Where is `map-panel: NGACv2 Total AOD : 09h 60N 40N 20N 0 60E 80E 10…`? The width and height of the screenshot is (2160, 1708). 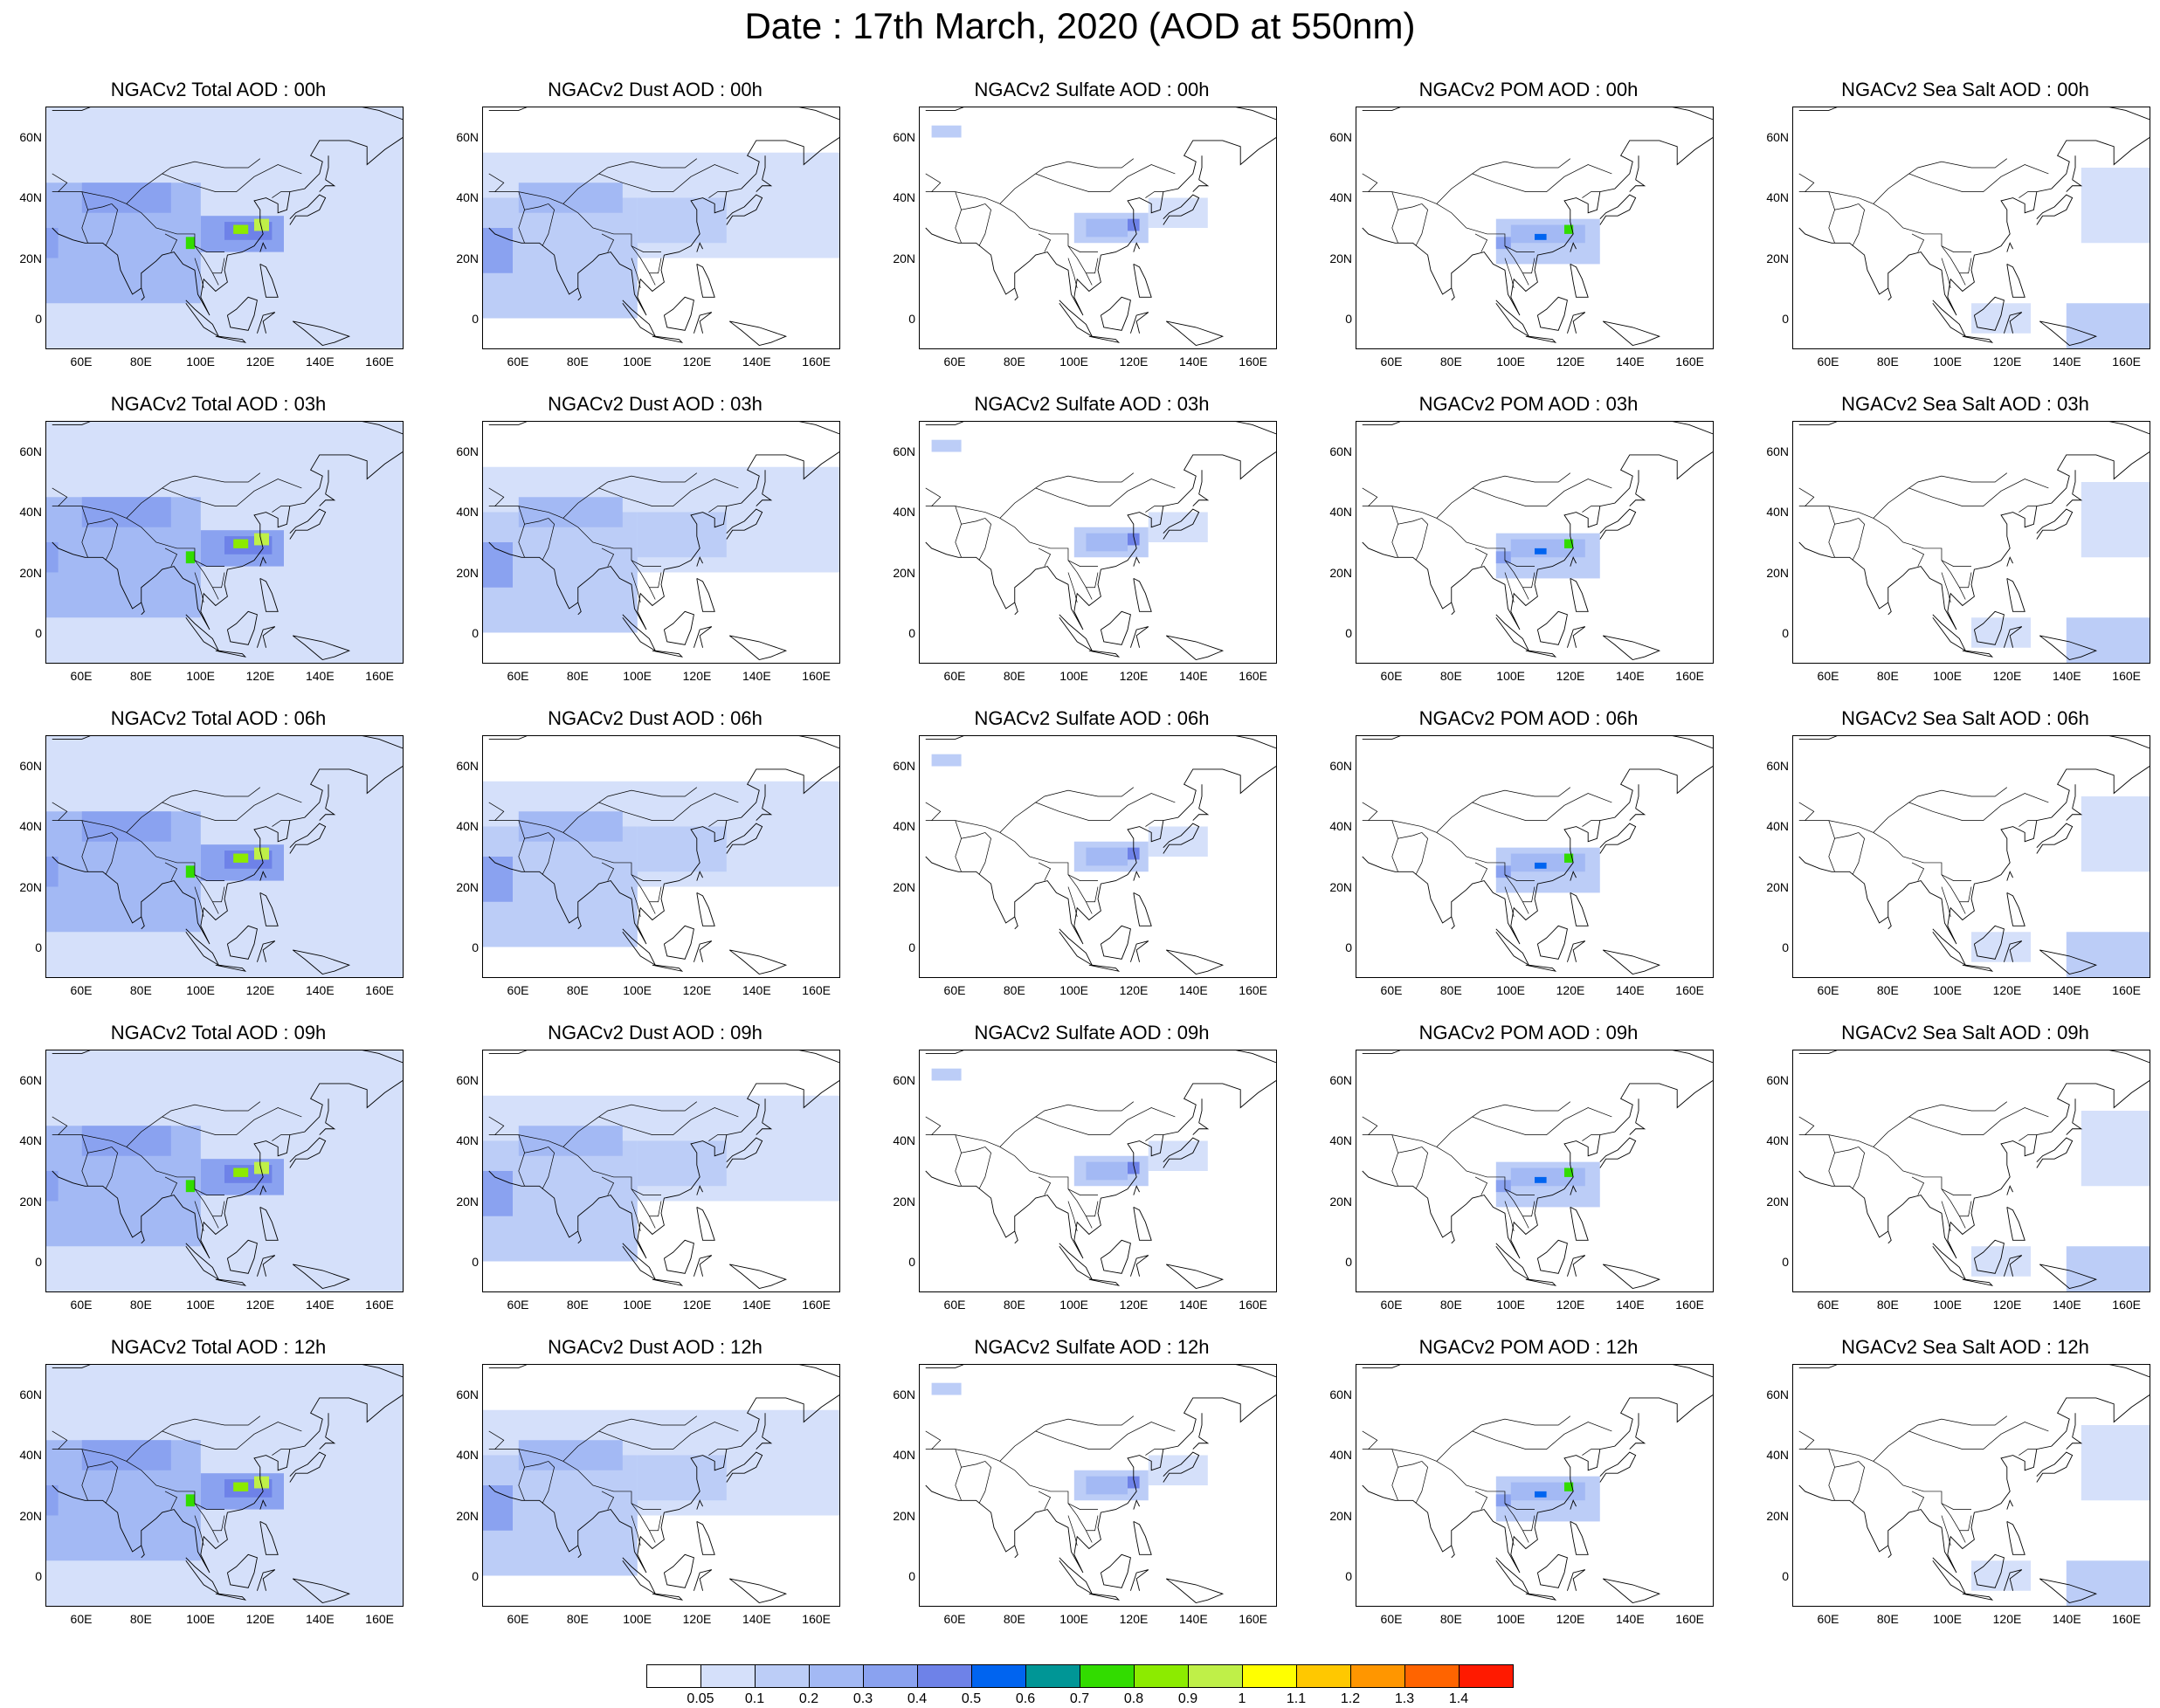 map-panel: NGACv2 Total AOD : 09h 60N 40N 20N 0 60E 80E 10… is located at coordinates (218, 1179).